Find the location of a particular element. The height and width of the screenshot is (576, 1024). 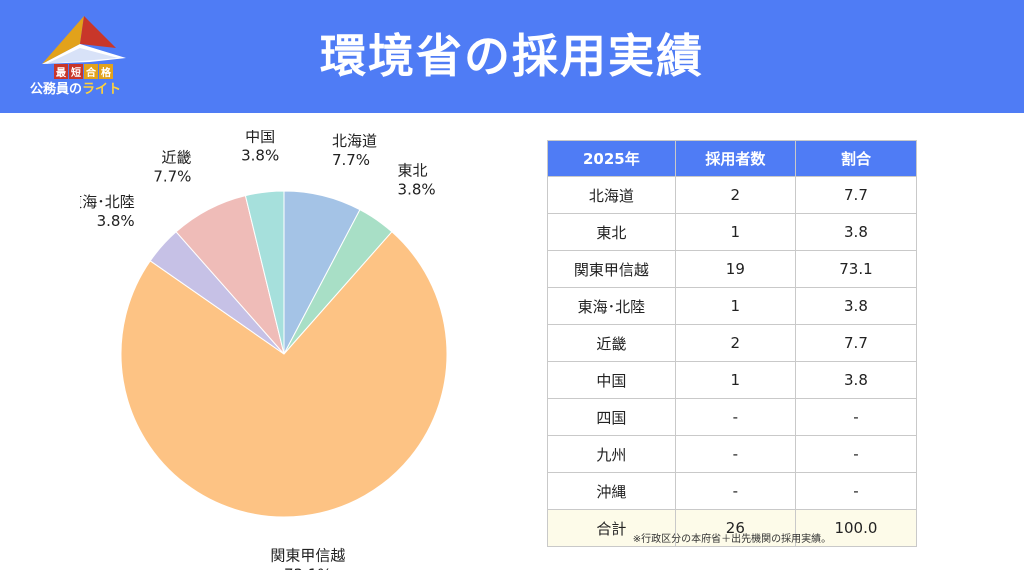

page-title: 環境省の採用実績 is located at coordinates (512, 56).